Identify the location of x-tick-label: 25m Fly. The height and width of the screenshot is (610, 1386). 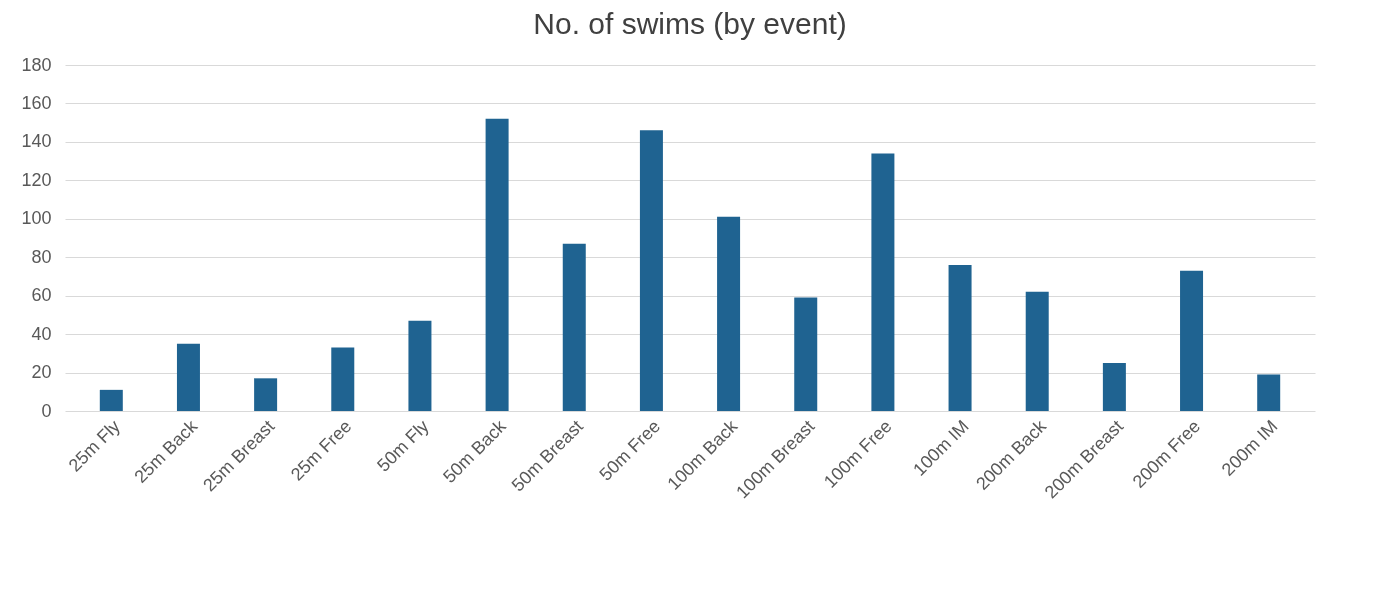
(94, 446).